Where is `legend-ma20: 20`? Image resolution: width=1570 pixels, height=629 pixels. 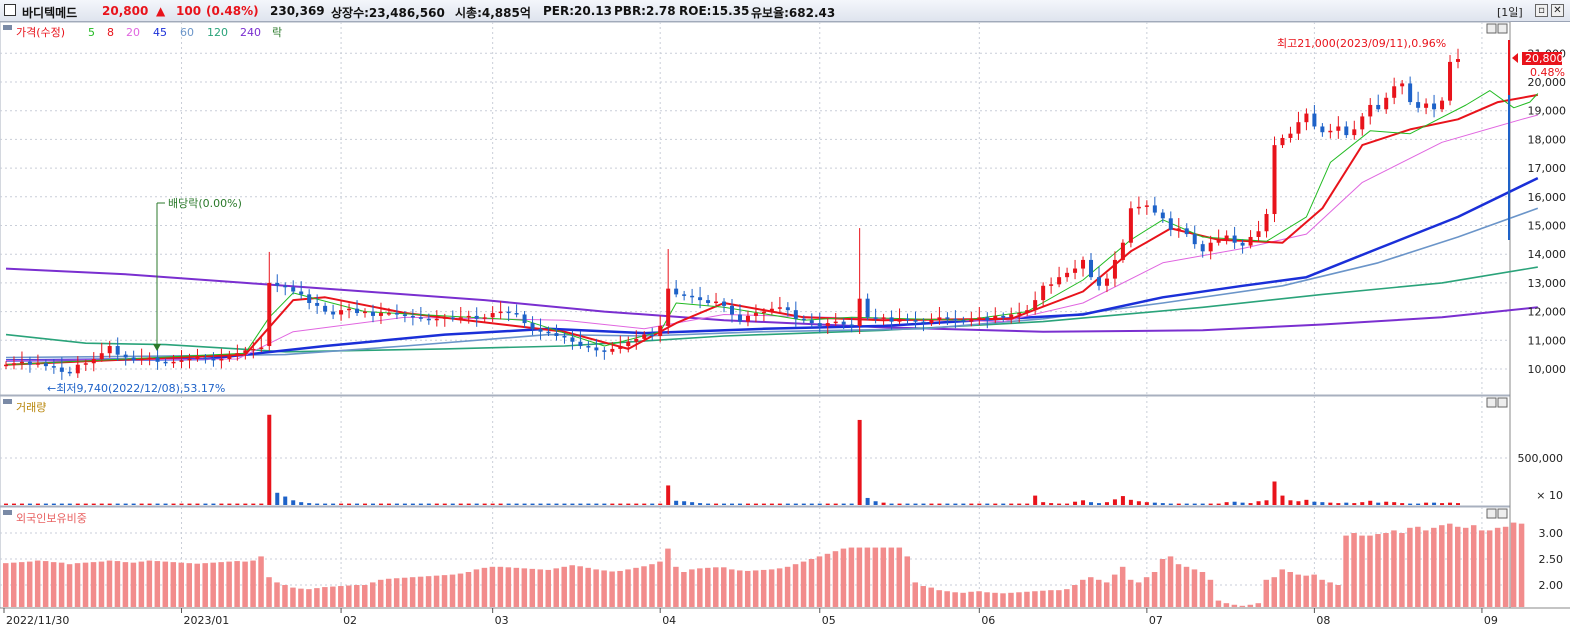
legend-ma20: 20 is located at coordinates (133, 32).